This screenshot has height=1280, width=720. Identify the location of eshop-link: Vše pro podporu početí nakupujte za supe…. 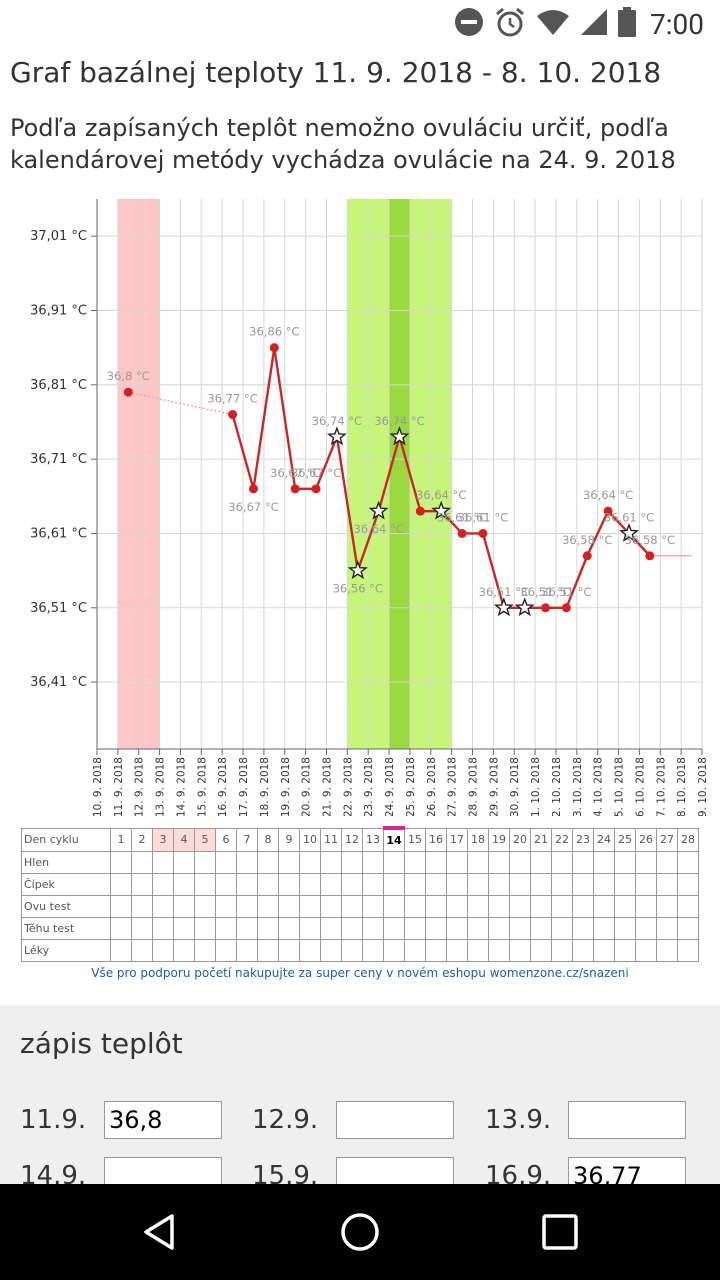
(360, 973).